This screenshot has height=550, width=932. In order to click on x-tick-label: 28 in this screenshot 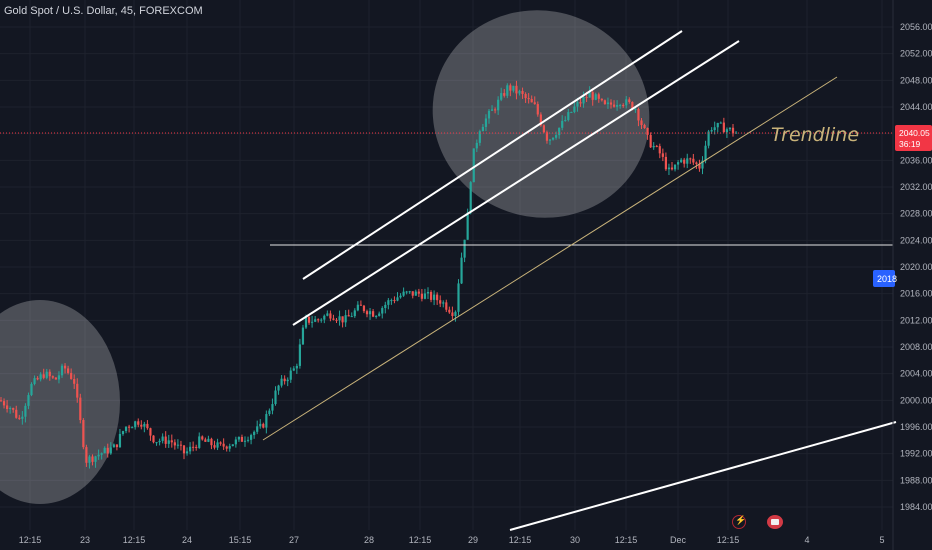, I will do `click(369, 540)`.